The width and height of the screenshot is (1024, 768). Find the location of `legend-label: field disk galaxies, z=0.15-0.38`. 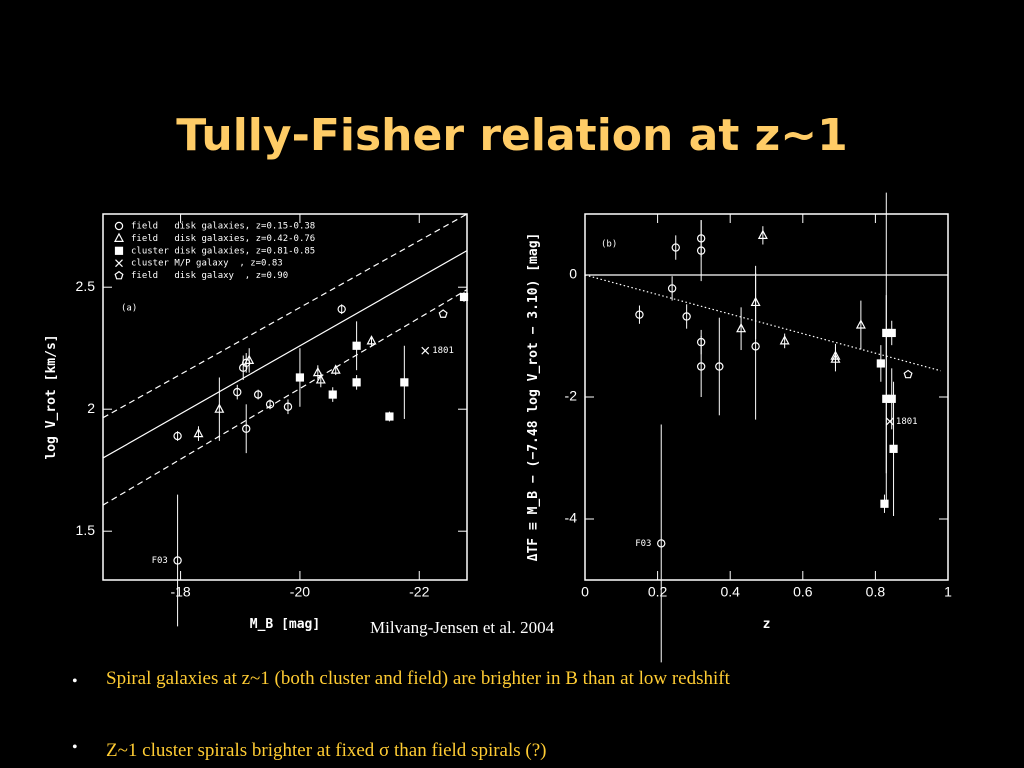

legend-label: field disk galaxies, z=0.15-0.38 is located at coordinates (223, 227).